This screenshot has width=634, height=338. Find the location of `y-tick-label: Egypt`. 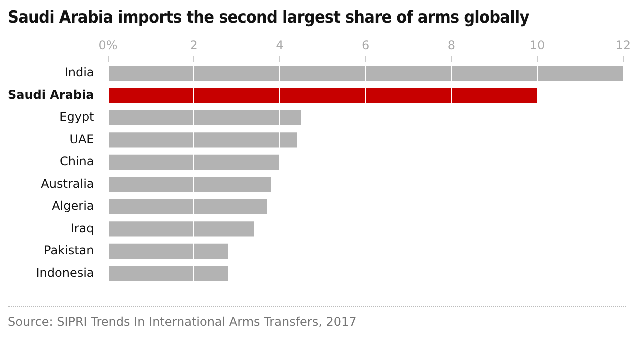

y-tick-label: Egypt is located at coordinates (77, 117).